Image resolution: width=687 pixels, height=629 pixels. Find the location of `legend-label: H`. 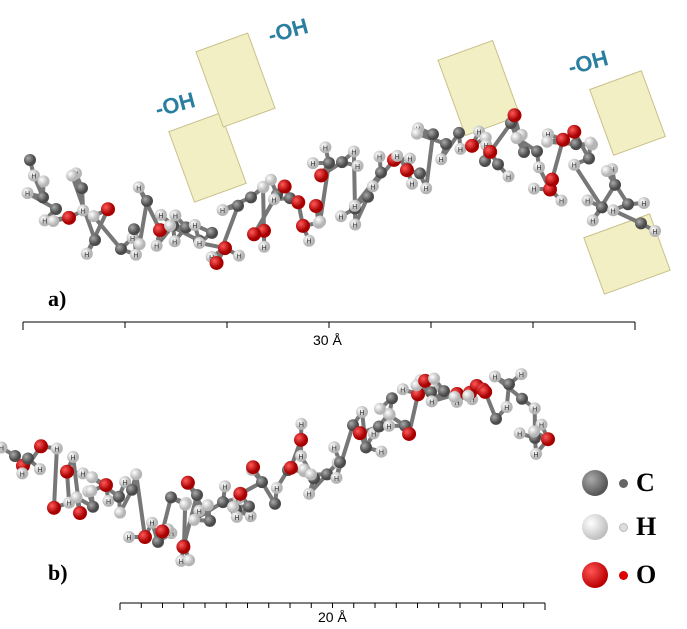

legend-label: H is located at coordinates (646, 526).